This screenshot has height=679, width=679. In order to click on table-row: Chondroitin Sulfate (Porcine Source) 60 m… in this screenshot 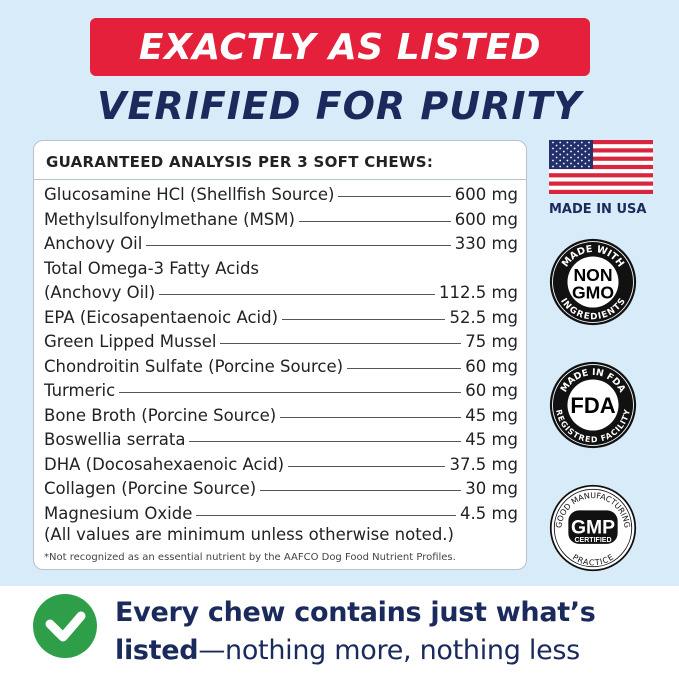, I will do `click(281, 369)`.